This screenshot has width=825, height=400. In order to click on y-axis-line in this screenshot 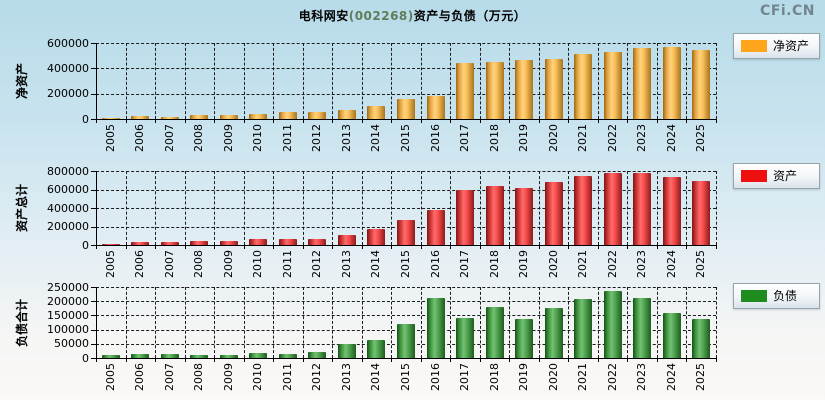, I will do `click(96, 208)`.